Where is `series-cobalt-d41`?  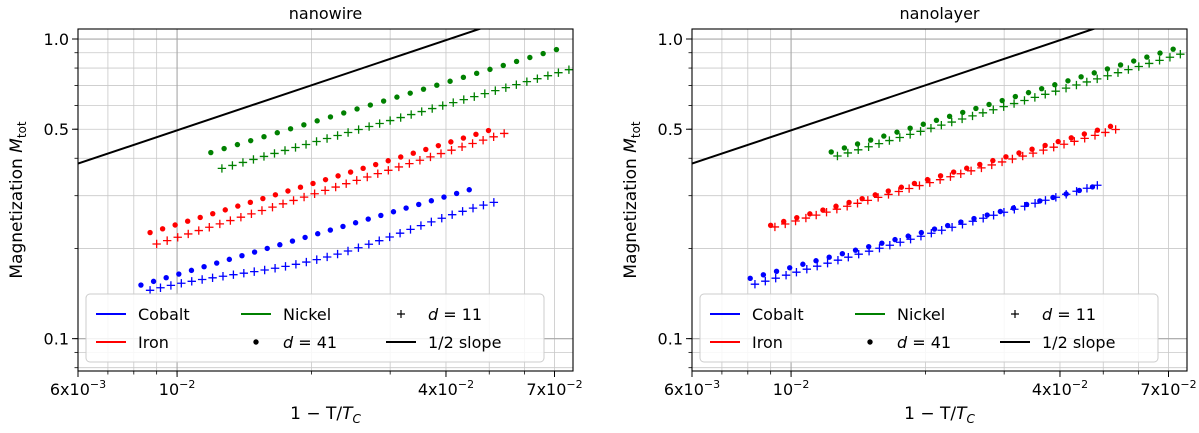
series-cobalt-d41 is located at coordinates (305, 237).